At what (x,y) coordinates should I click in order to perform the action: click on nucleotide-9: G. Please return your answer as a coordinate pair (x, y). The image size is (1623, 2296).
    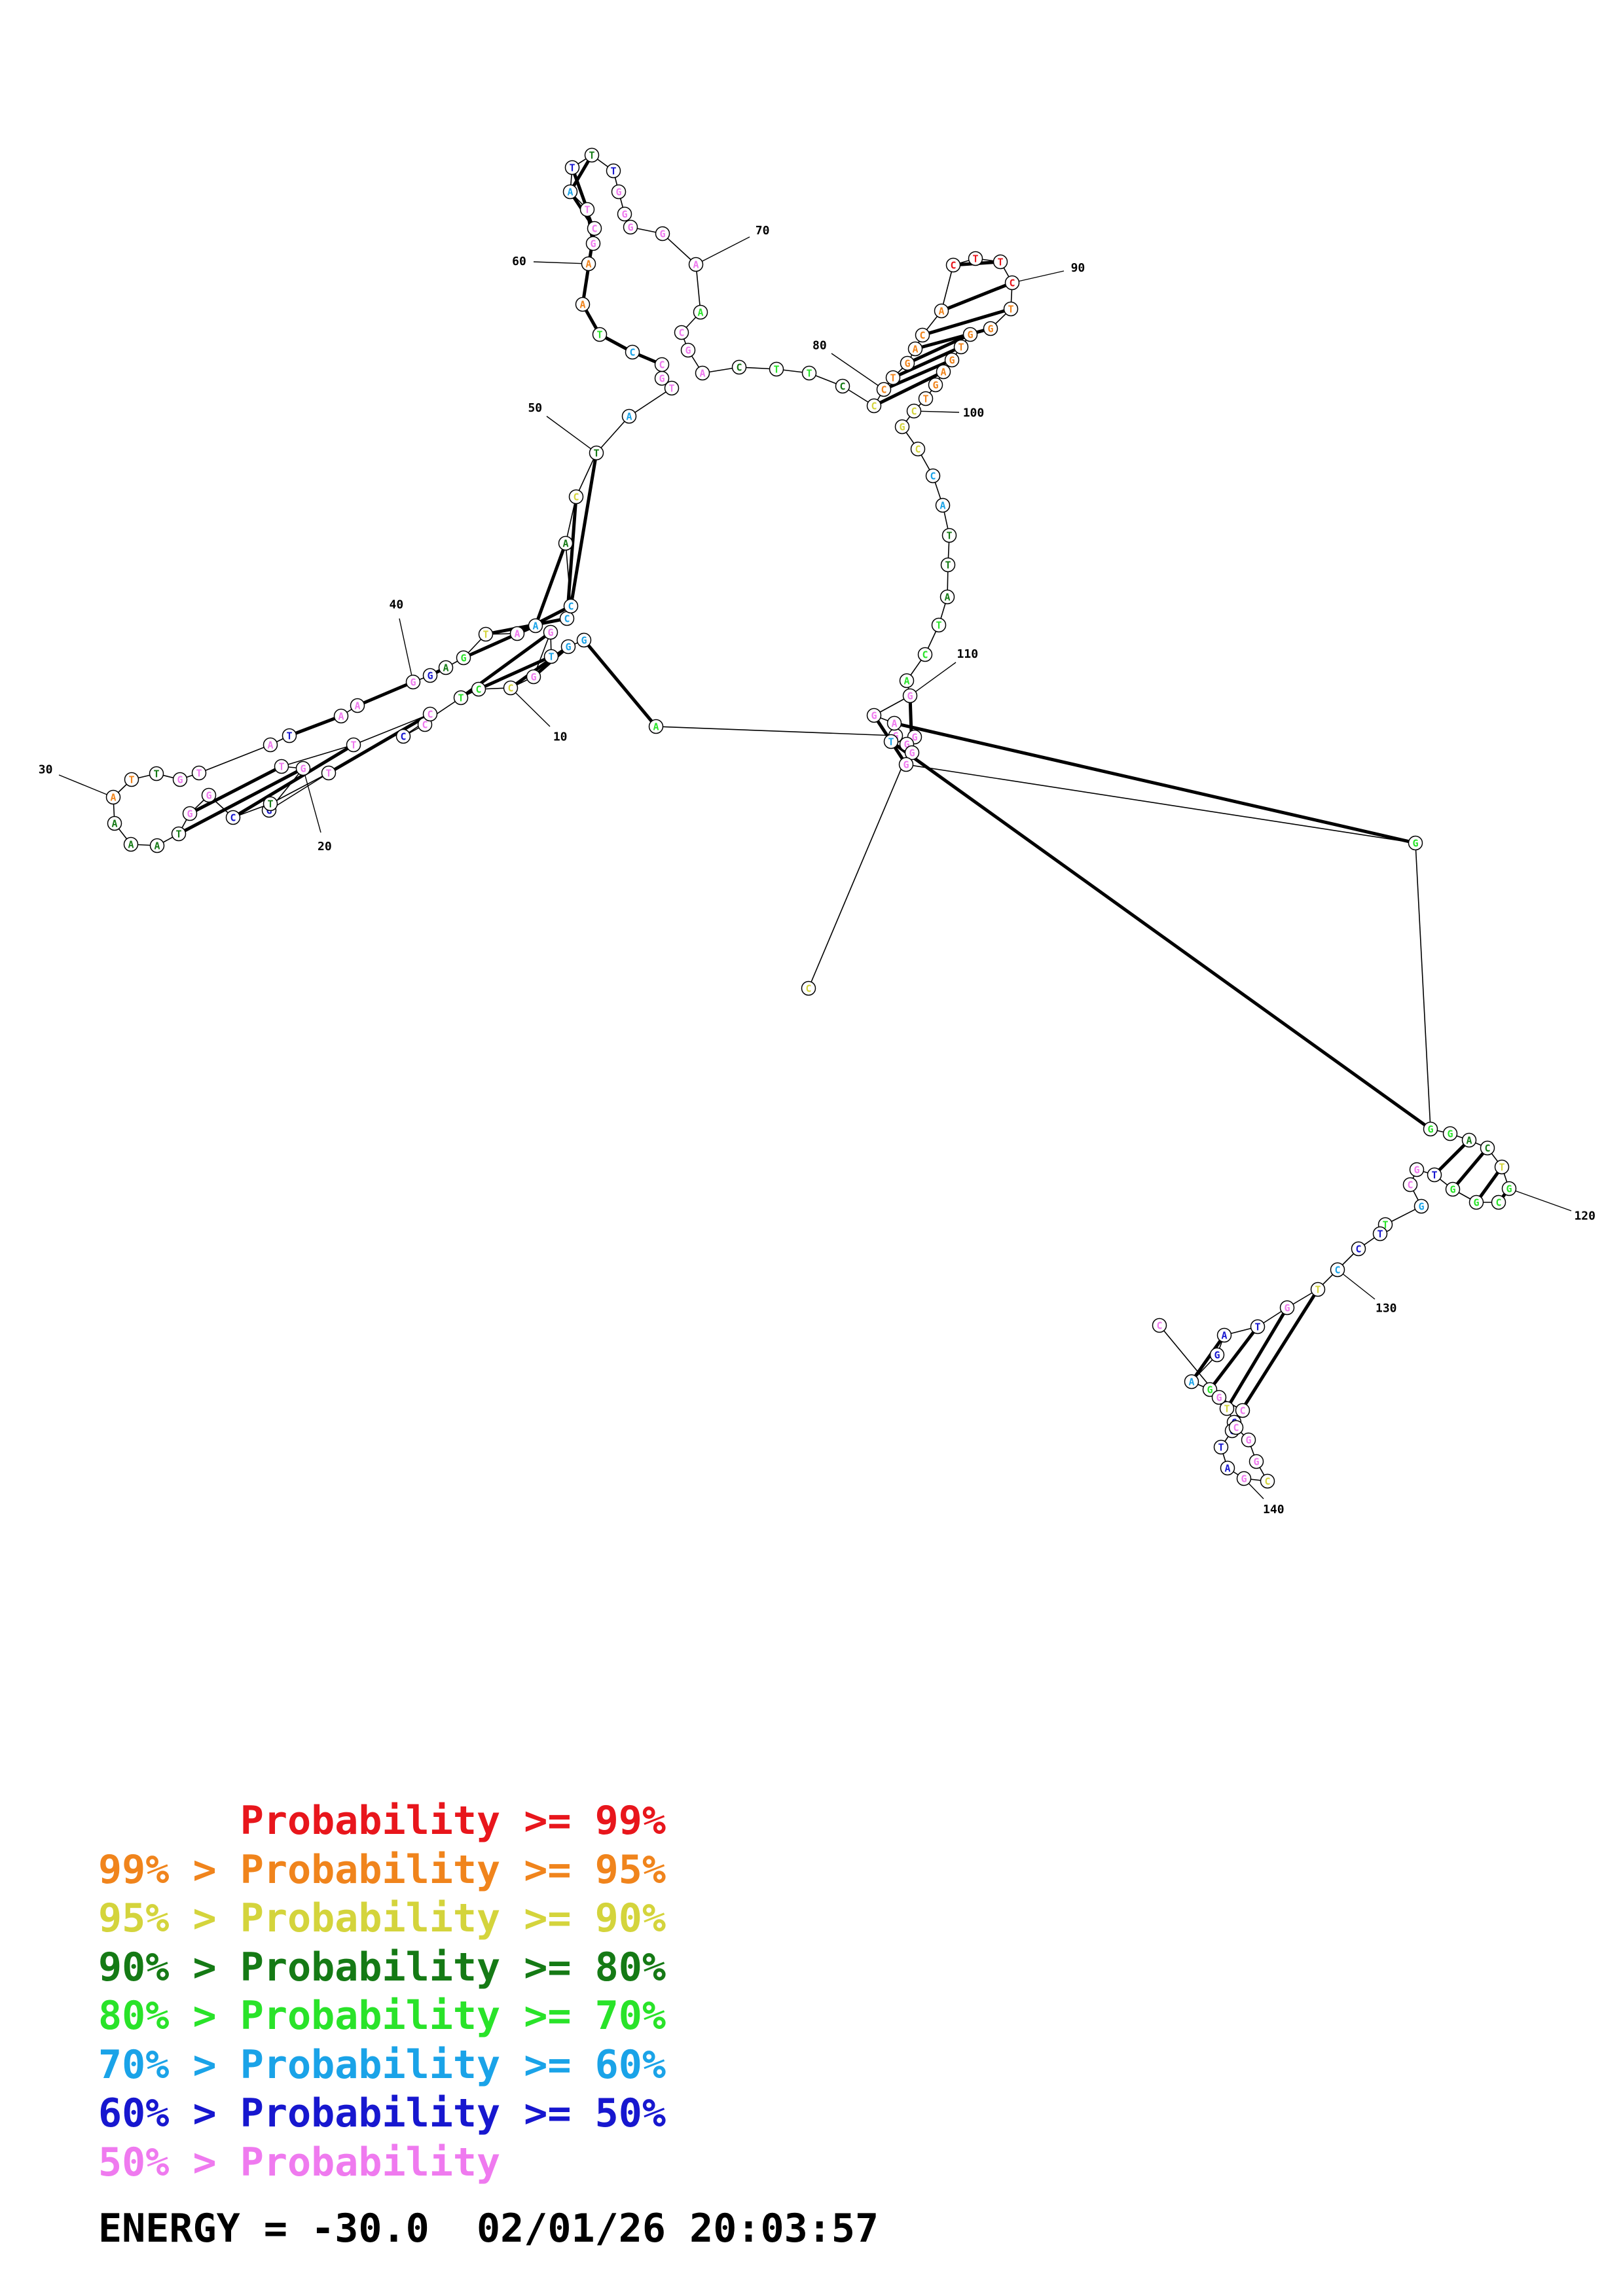
    Looking at the image, I should click on (550, 632).